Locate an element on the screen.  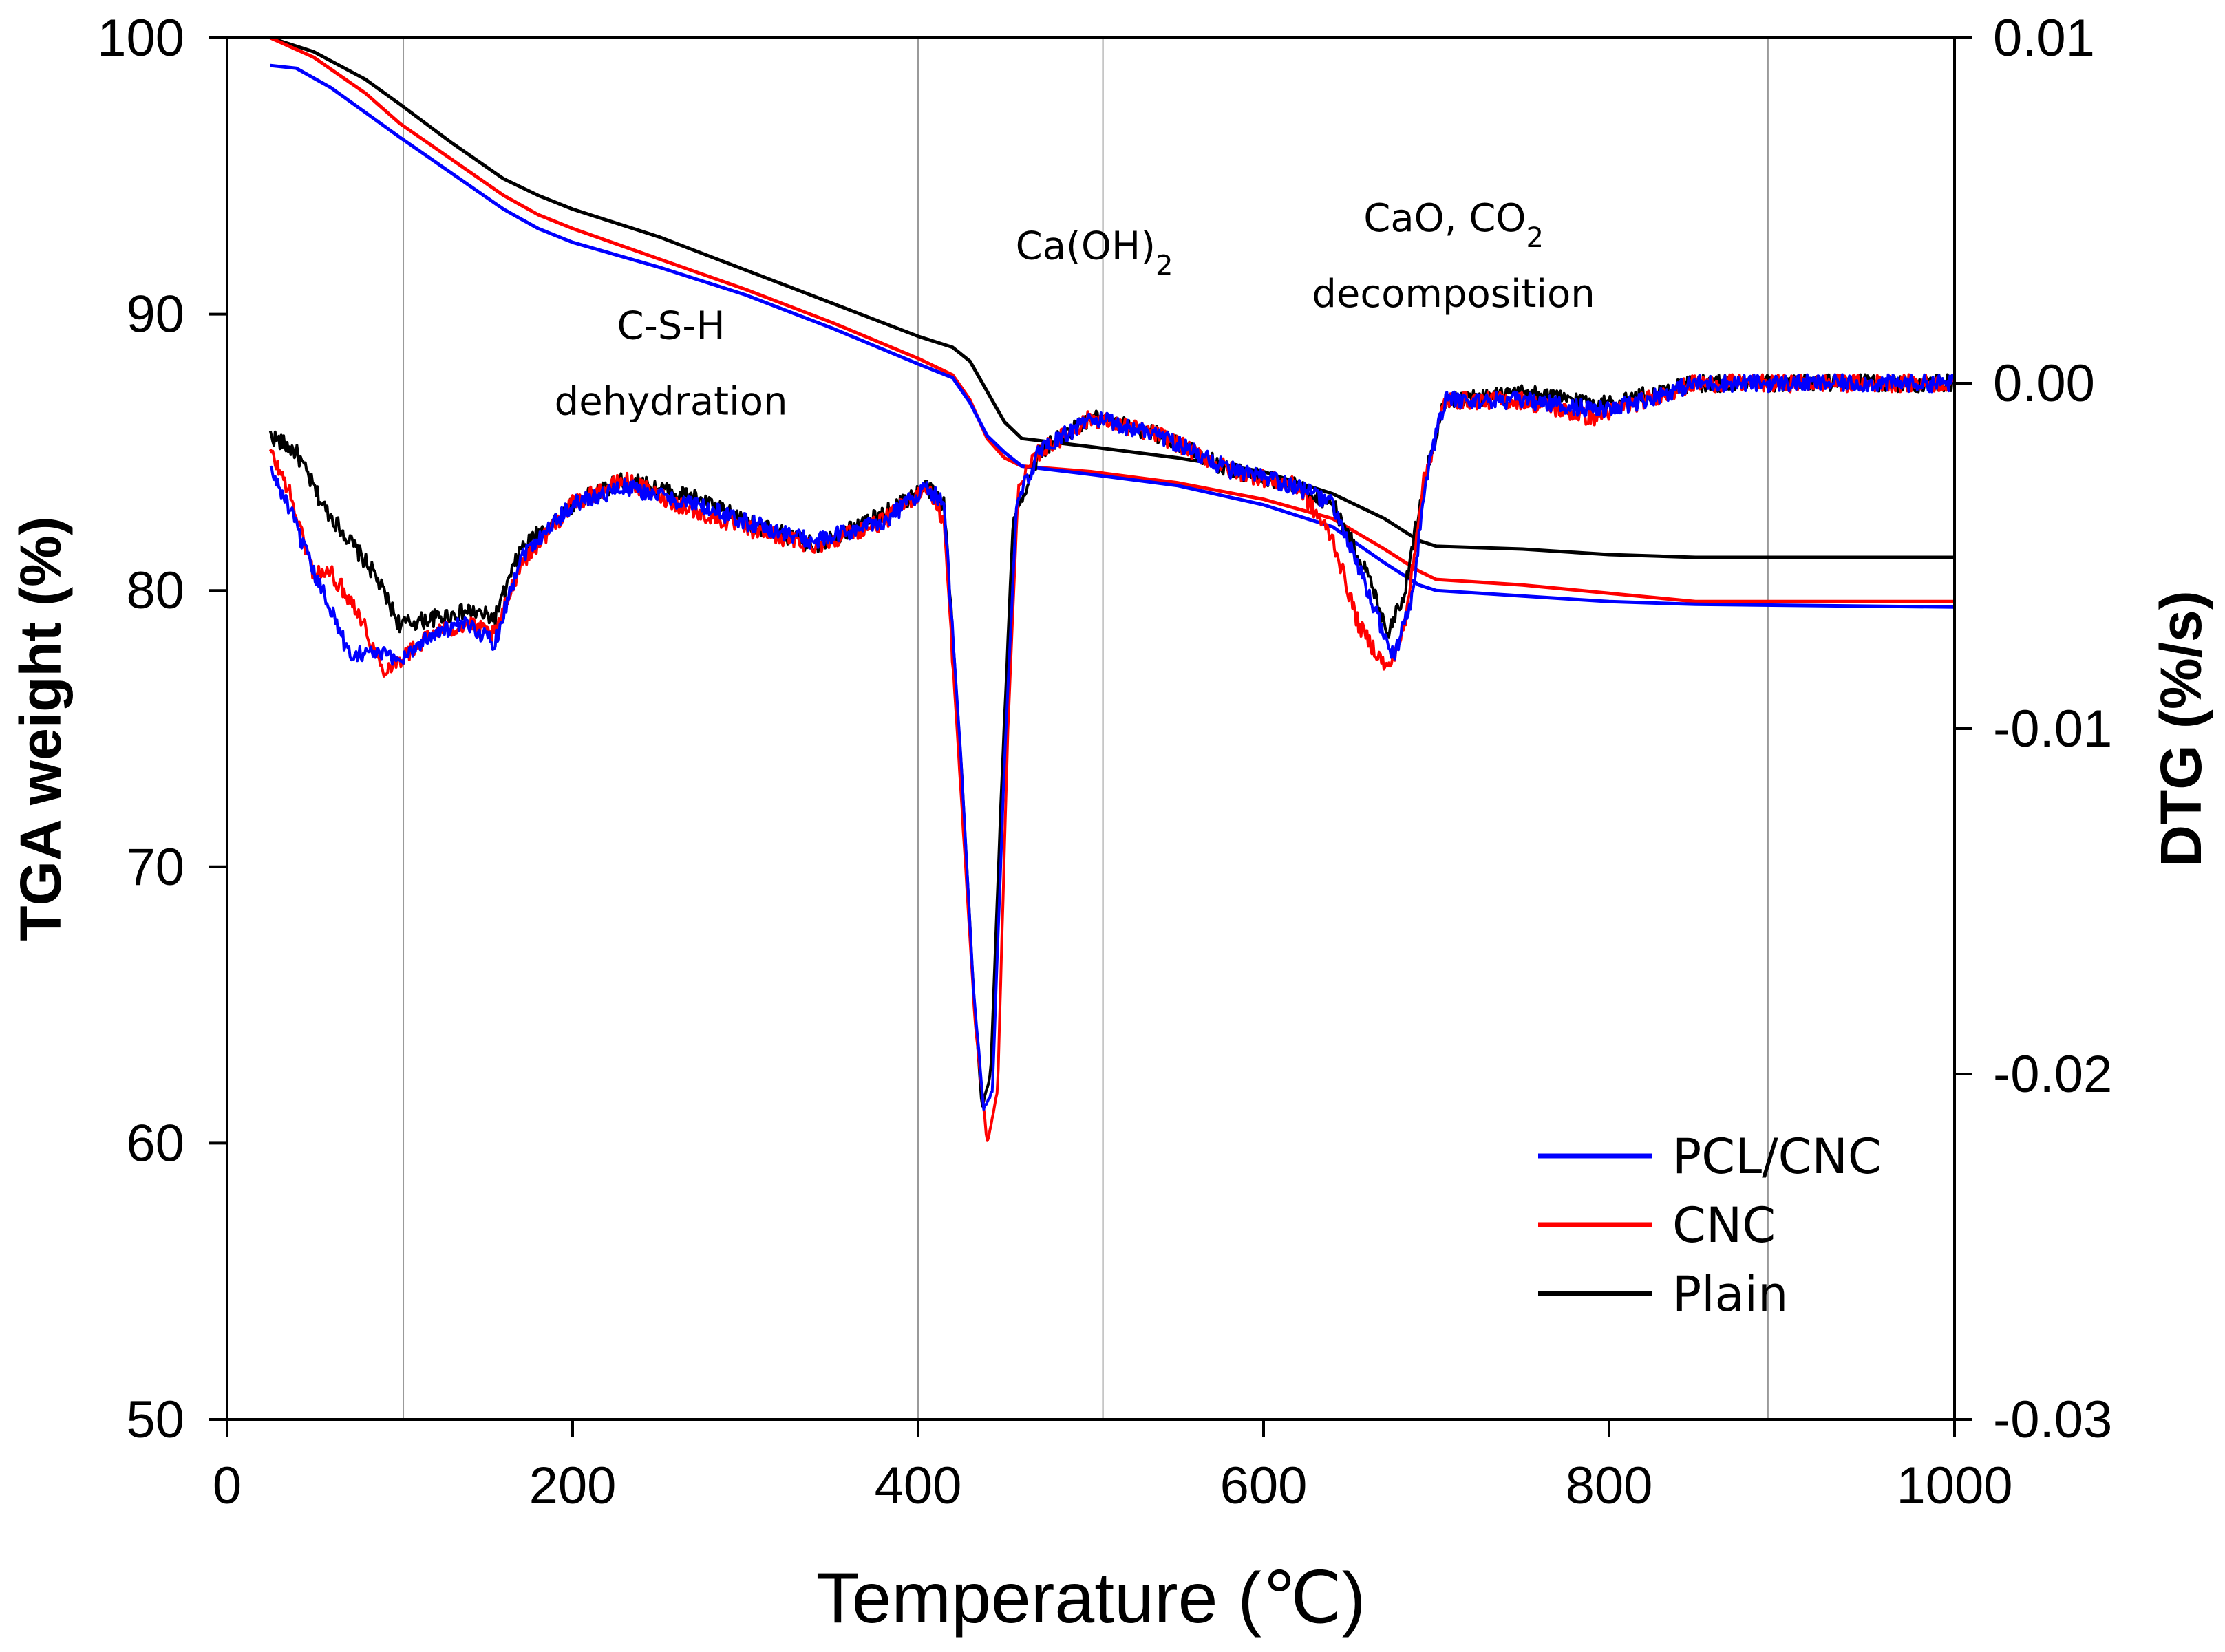
annotation-csh-line-1: dehydration is located at coordinates (671, 402).